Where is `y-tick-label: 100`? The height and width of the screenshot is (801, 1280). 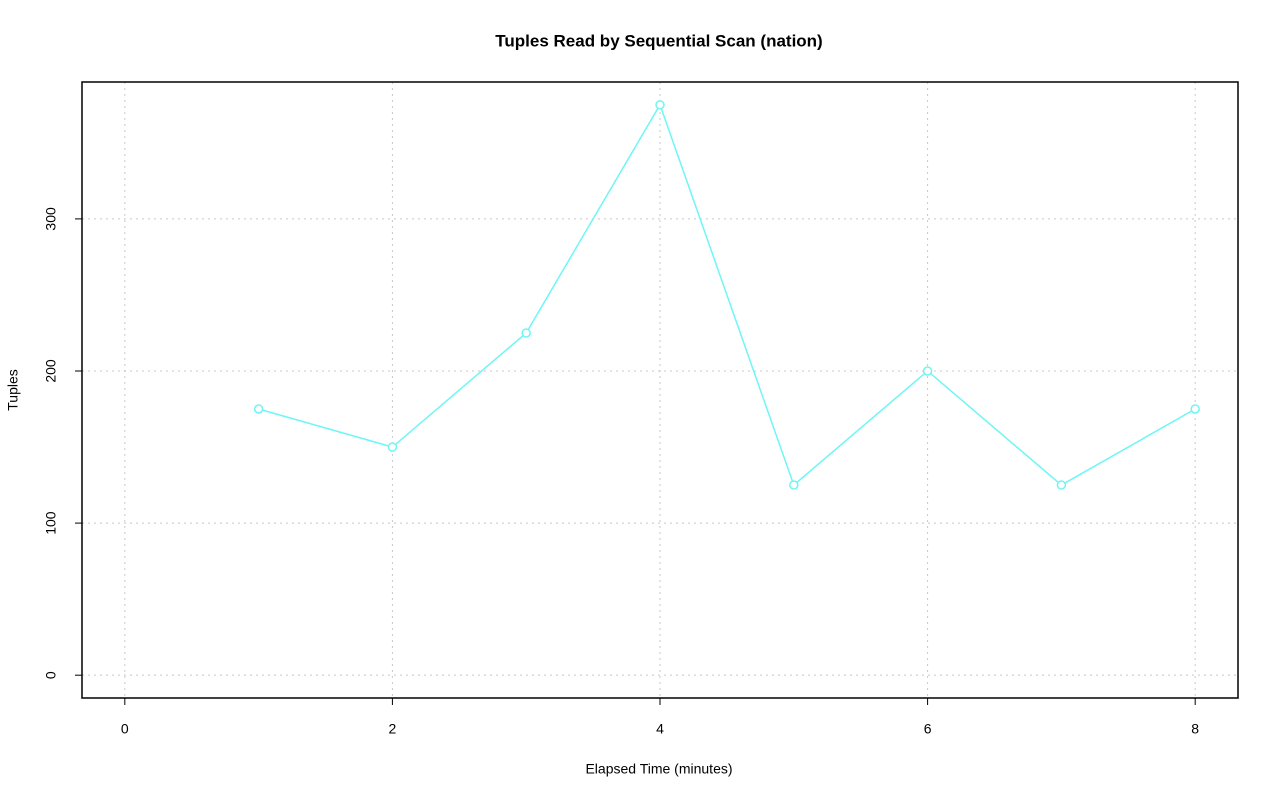 y-tick-label: 100 is located at coordinates (51, 523).